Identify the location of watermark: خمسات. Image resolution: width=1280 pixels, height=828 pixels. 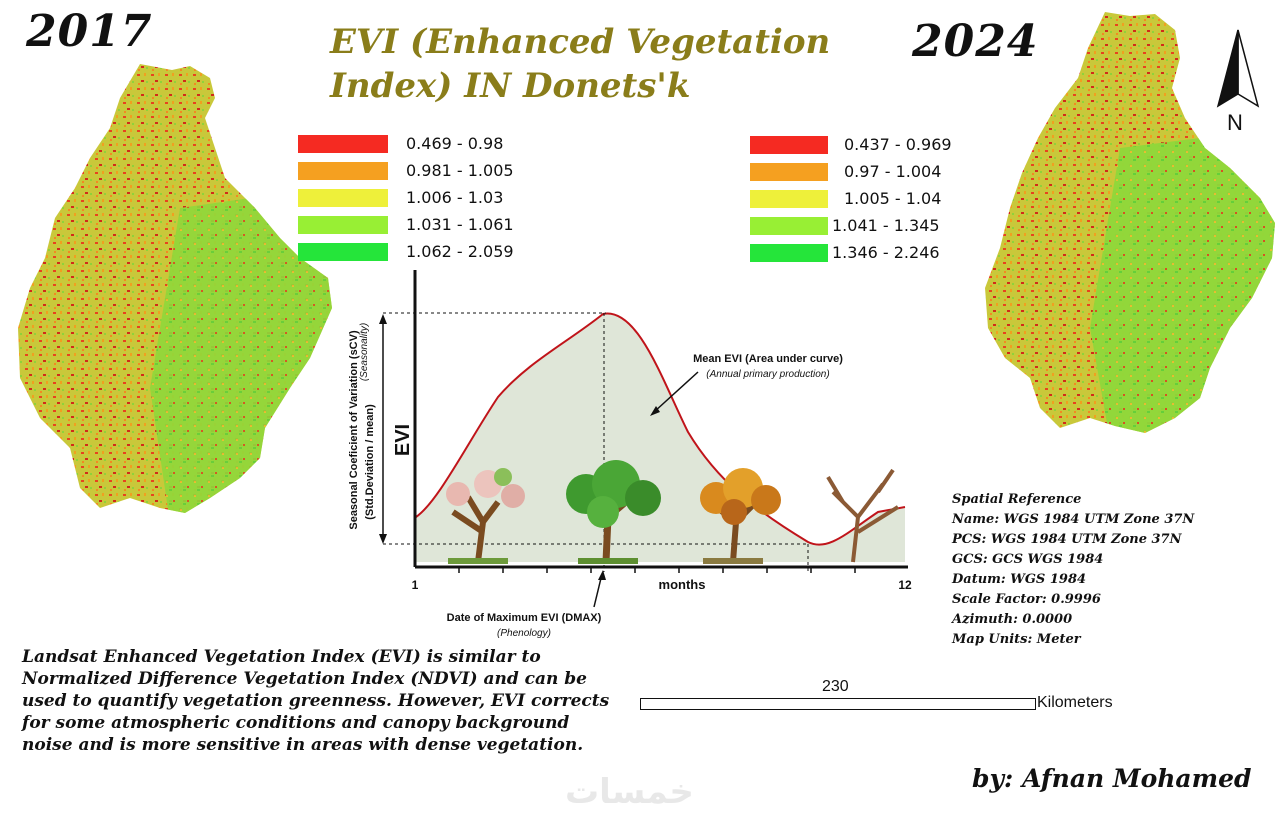
(629, 792).